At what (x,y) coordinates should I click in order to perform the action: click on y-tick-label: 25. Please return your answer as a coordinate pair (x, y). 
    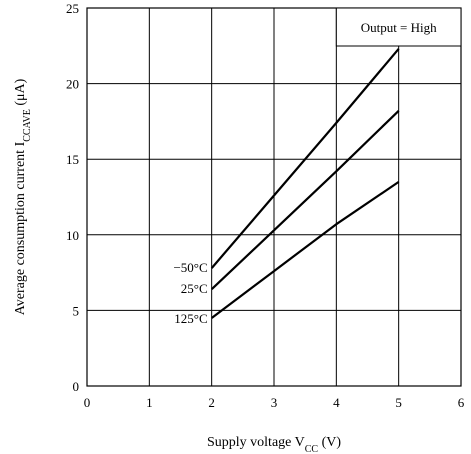
    Looking at the image, I should click on (72, 8).